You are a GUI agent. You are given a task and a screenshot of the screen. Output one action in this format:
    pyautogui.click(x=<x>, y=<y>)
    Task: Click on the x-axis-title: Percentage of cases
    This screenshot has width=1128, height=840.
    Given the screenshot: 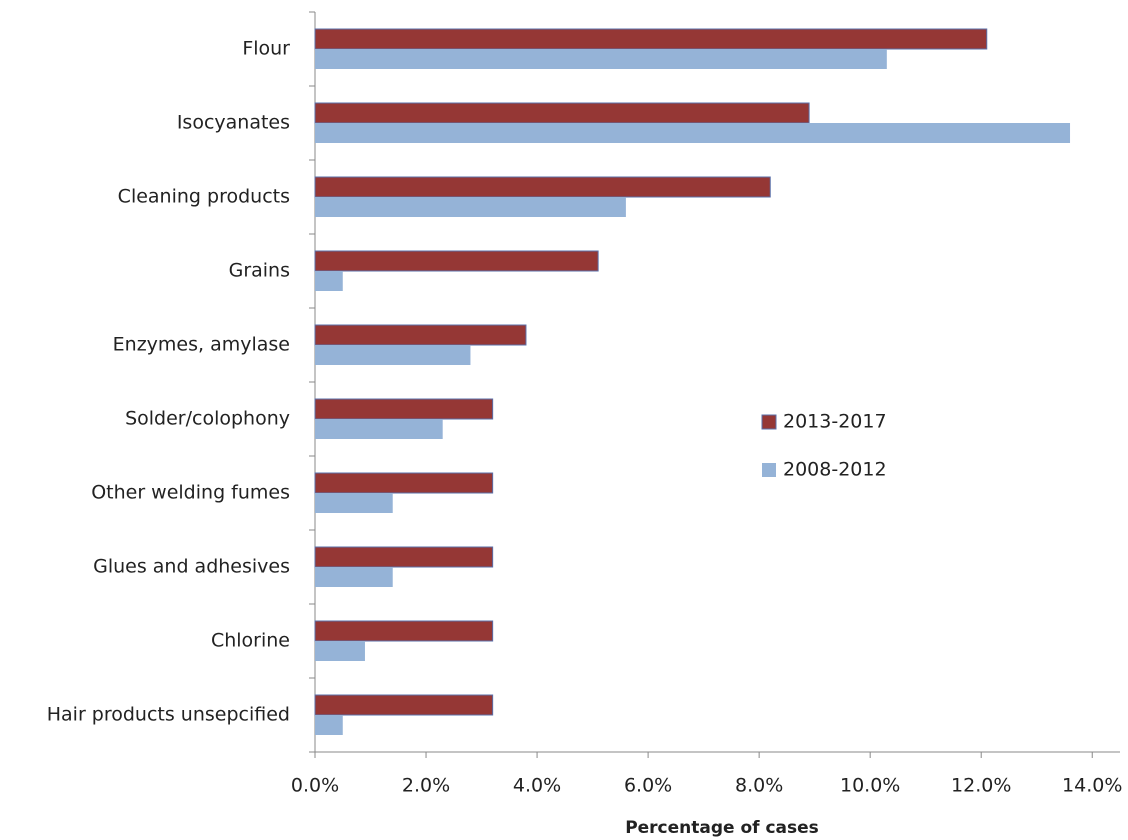 What is the action you would take?
    pyautogui.click(x=722, y=828)
    